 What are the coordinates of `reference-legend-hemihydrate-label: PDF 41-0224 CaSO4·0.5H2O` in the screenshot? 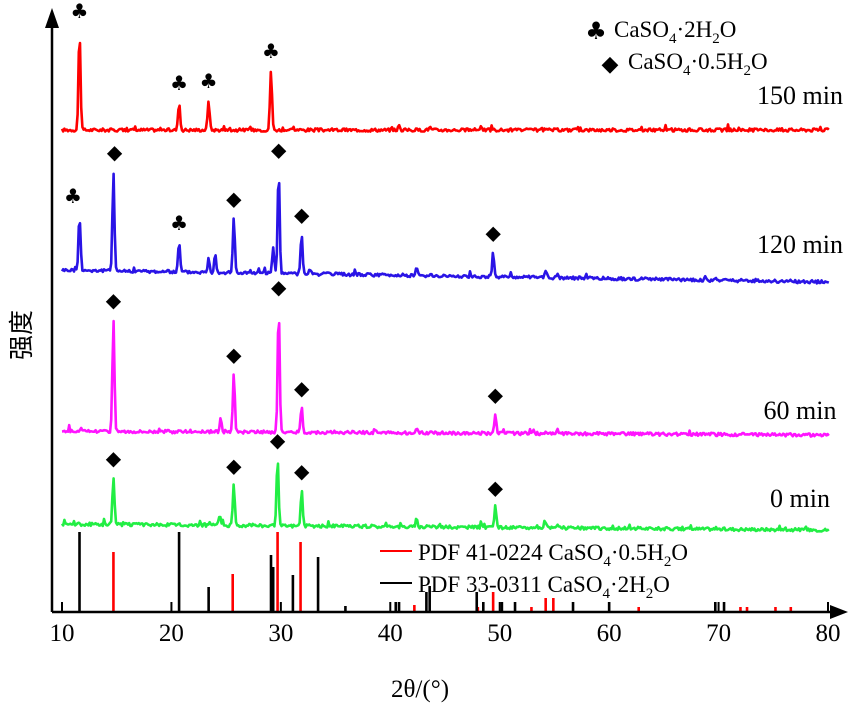 It's located at (553, 555).